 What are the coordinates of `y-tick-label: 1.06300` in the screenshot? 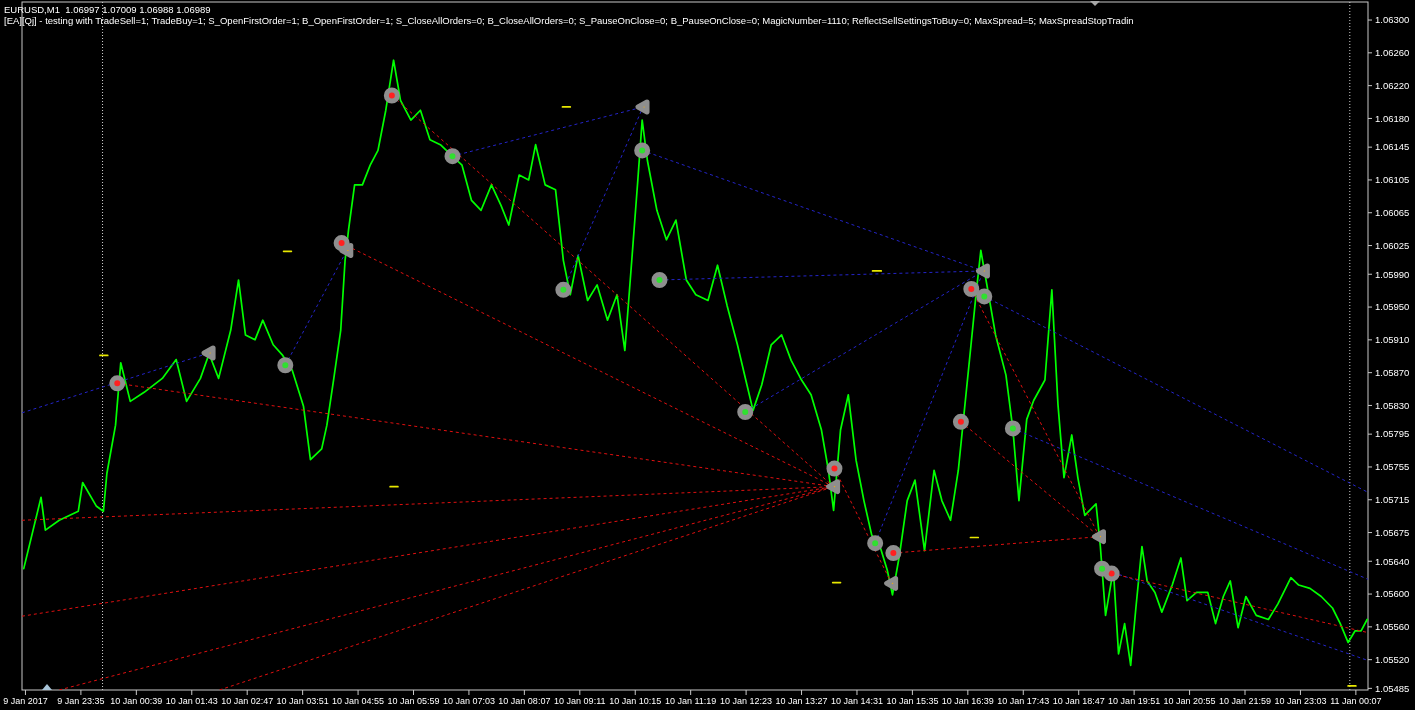 It's located at (1392, 20).